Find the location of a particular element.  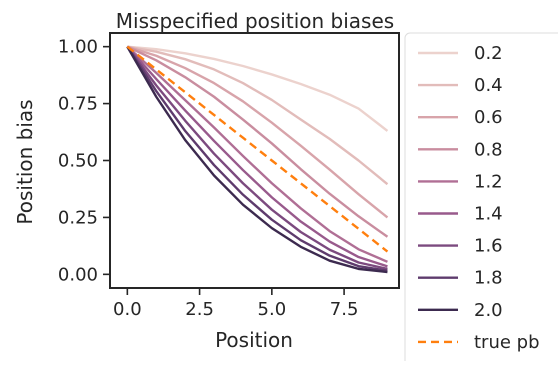

legend-label: 1.4 is located at coordinates (488, 214).